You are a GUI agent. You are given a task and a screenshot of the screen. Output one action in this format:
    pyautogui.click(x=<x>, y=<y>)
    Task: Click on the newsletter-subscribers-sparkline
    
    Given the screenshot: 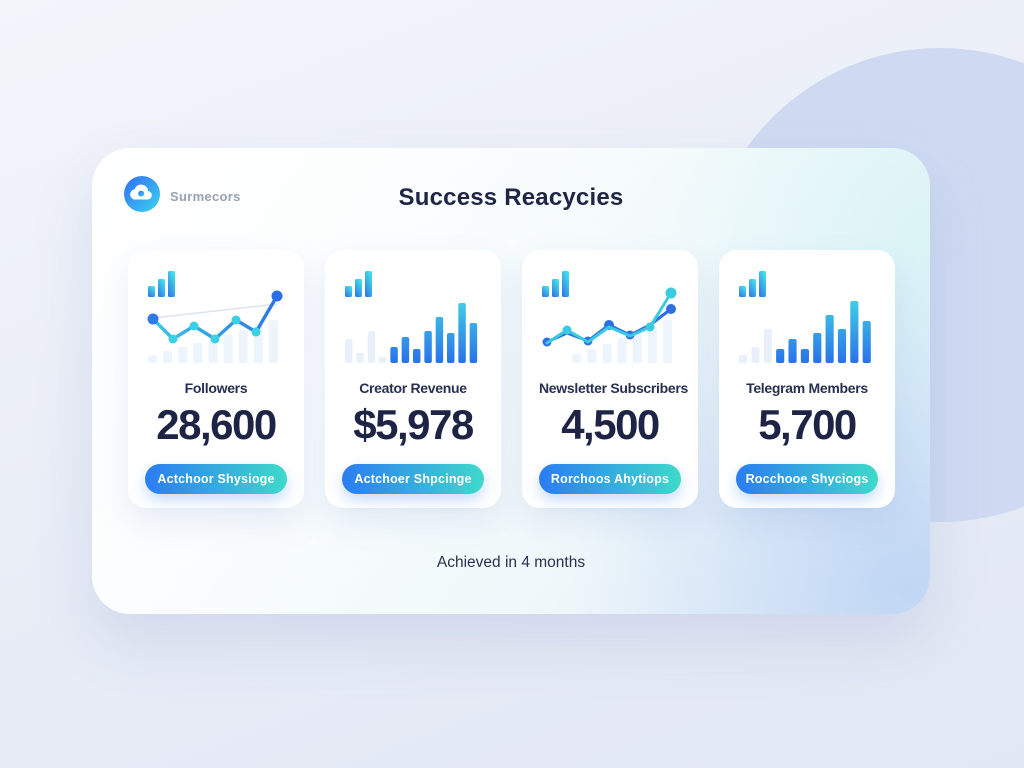 What is the action you would take?
    pyautogui.click(x=609, y=325)
    